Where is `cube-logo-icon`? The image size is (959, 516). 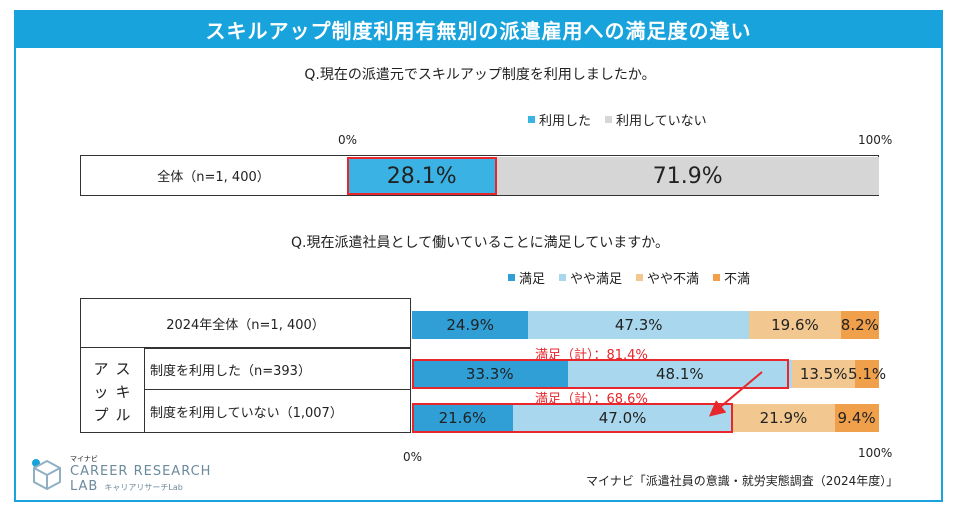
cube-logo-icon is located at coordinates (46, 475).